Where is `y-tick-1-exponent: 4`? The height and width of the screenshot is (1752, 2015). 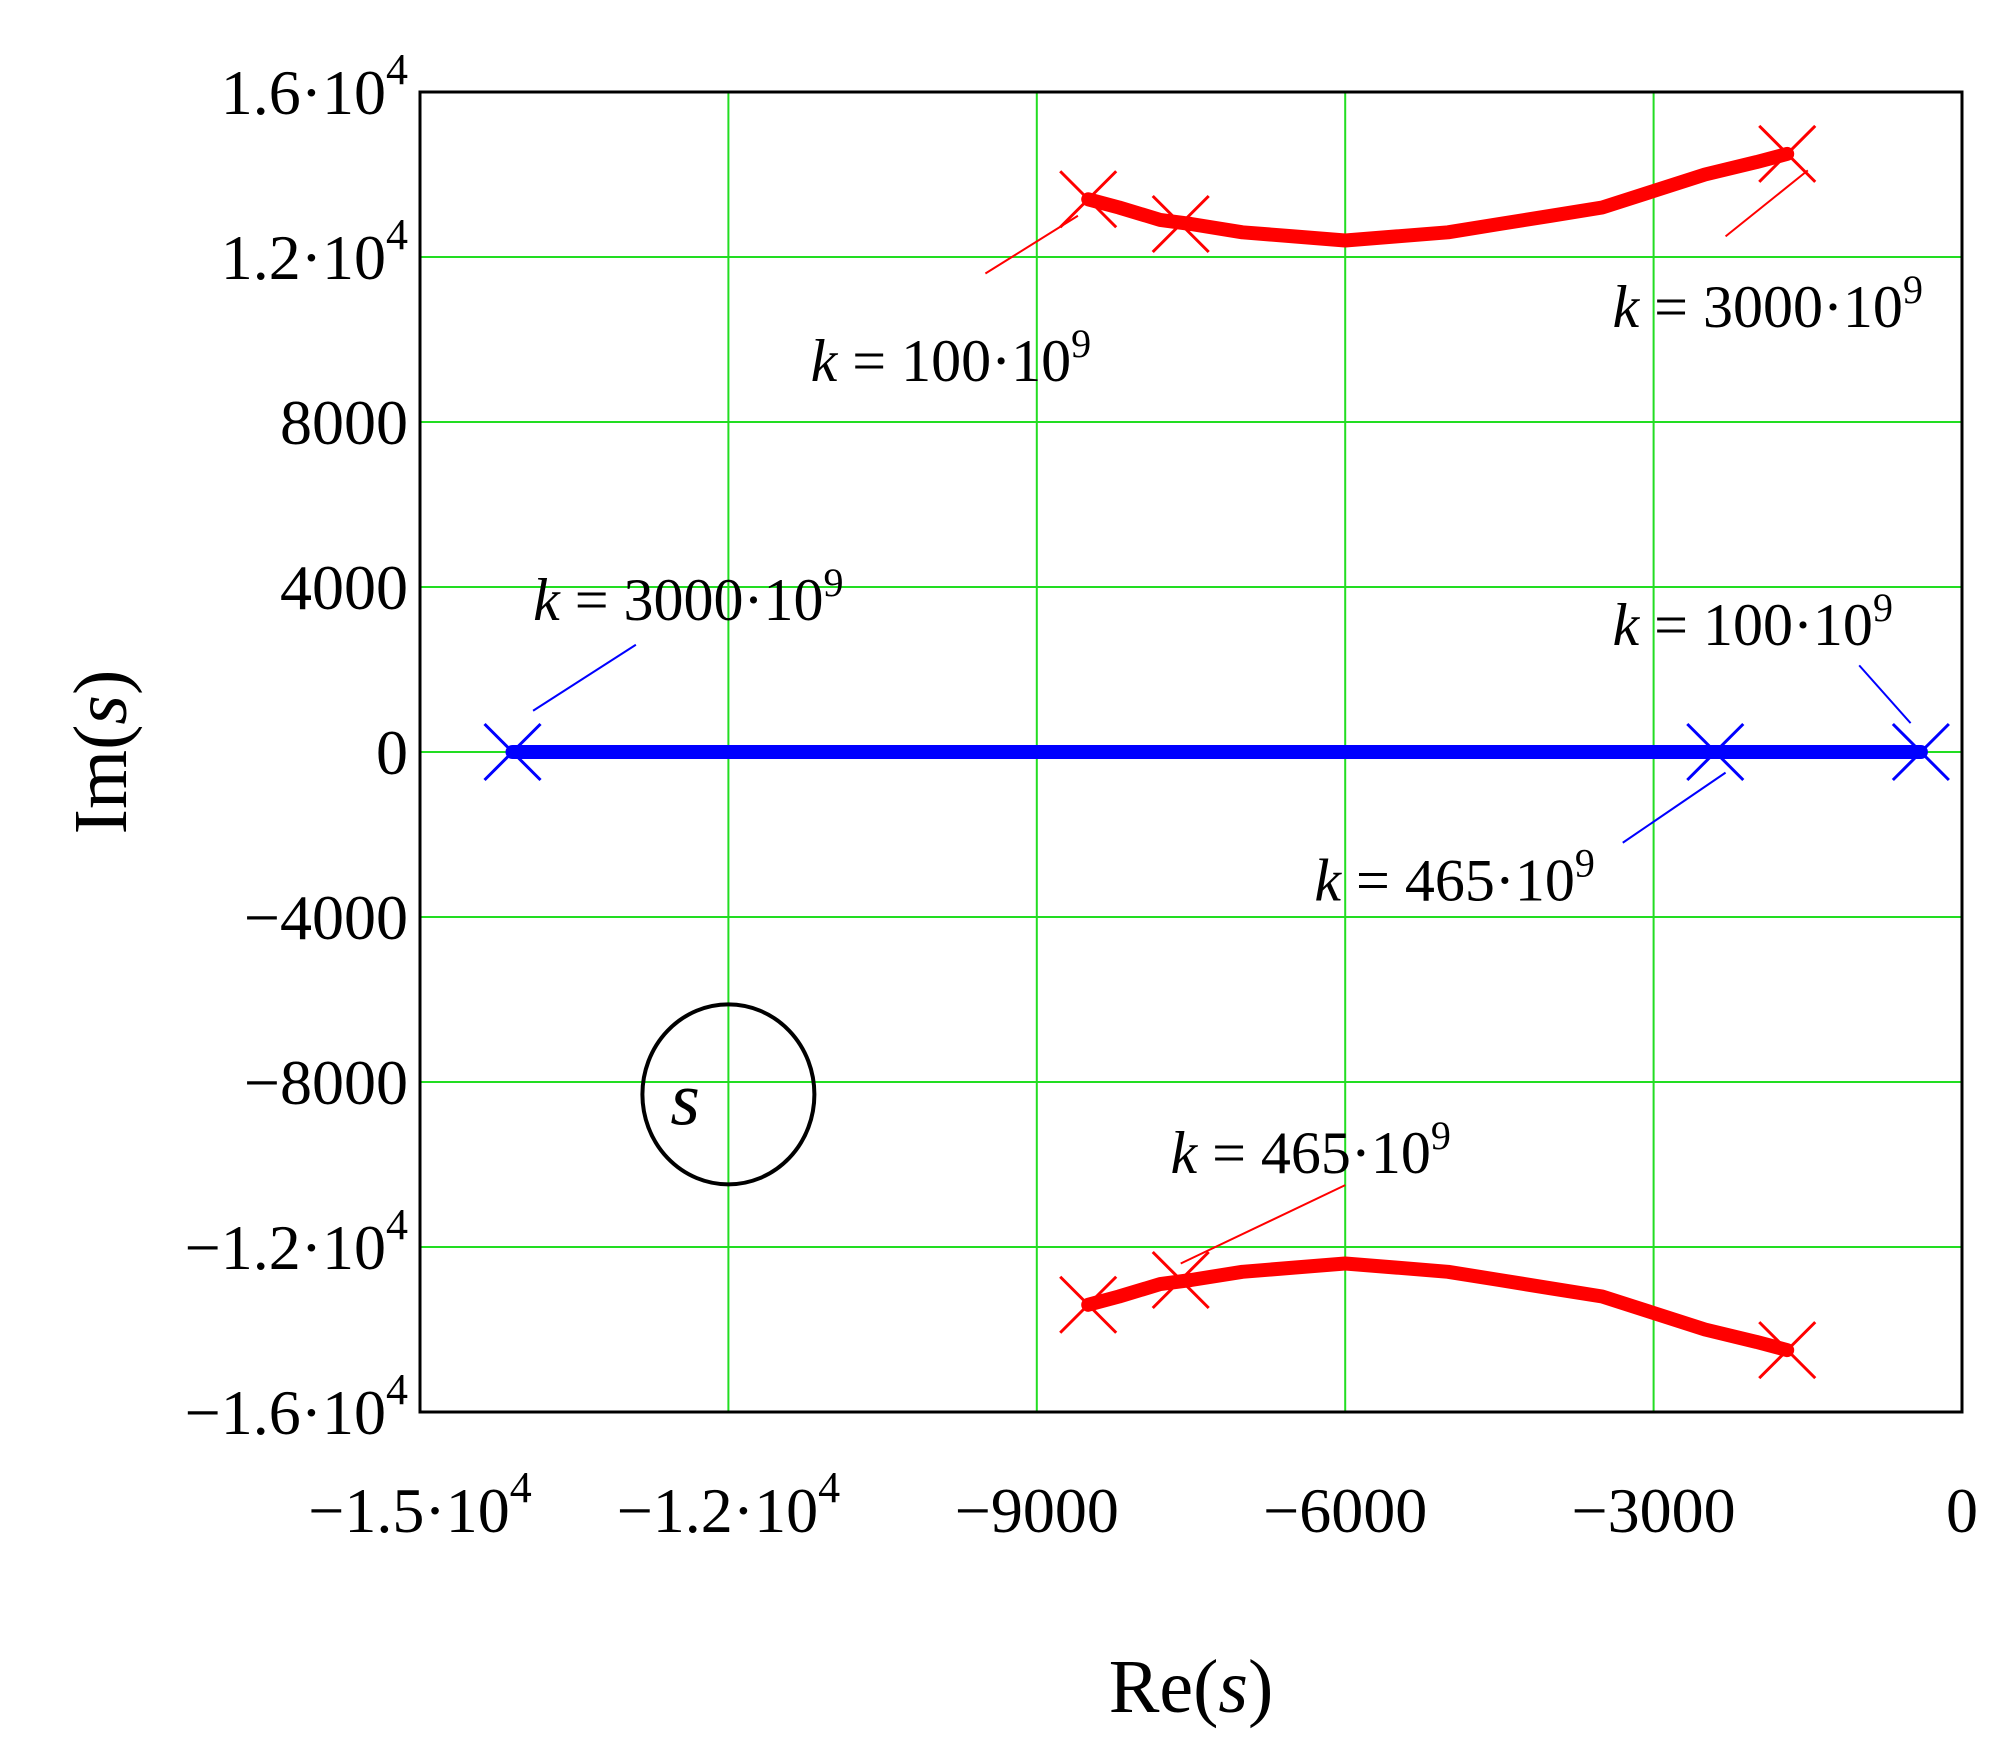
y-tick-1-exponent: 4 is located at coordinates (397, 234).